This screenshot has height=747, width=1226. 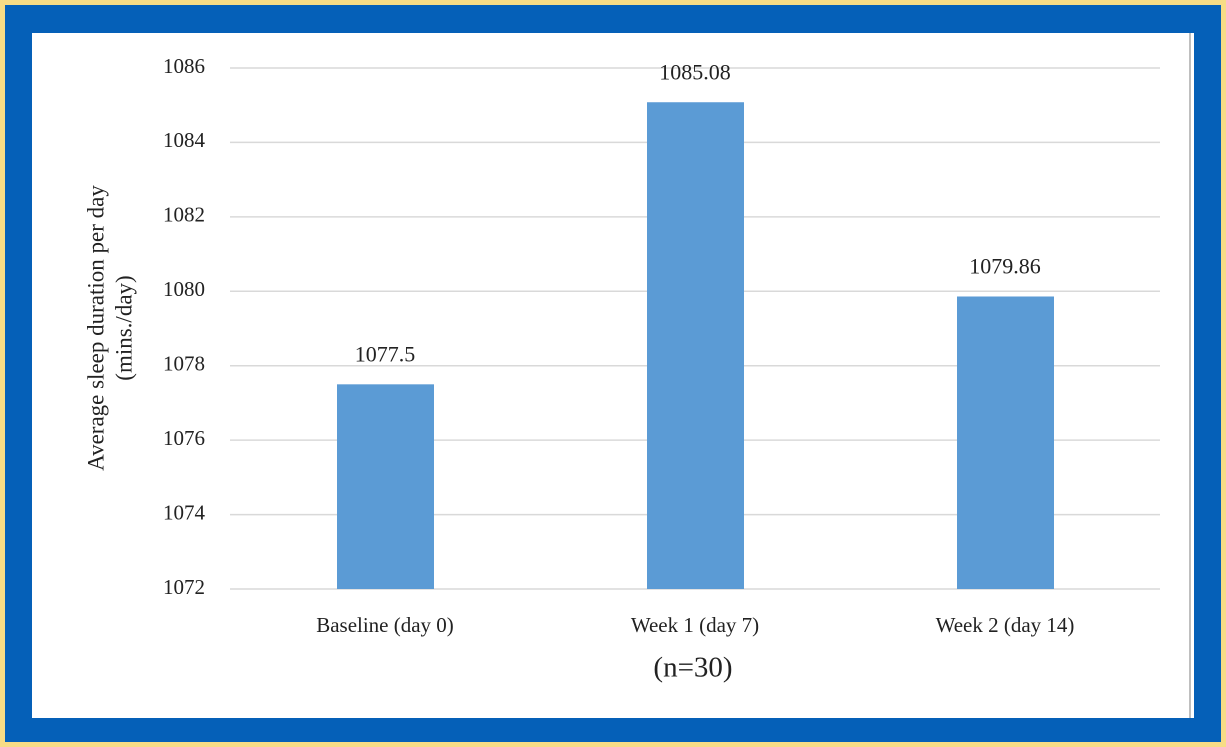 I want to click on data-label: 1077.5, so click(x=385, y=353).